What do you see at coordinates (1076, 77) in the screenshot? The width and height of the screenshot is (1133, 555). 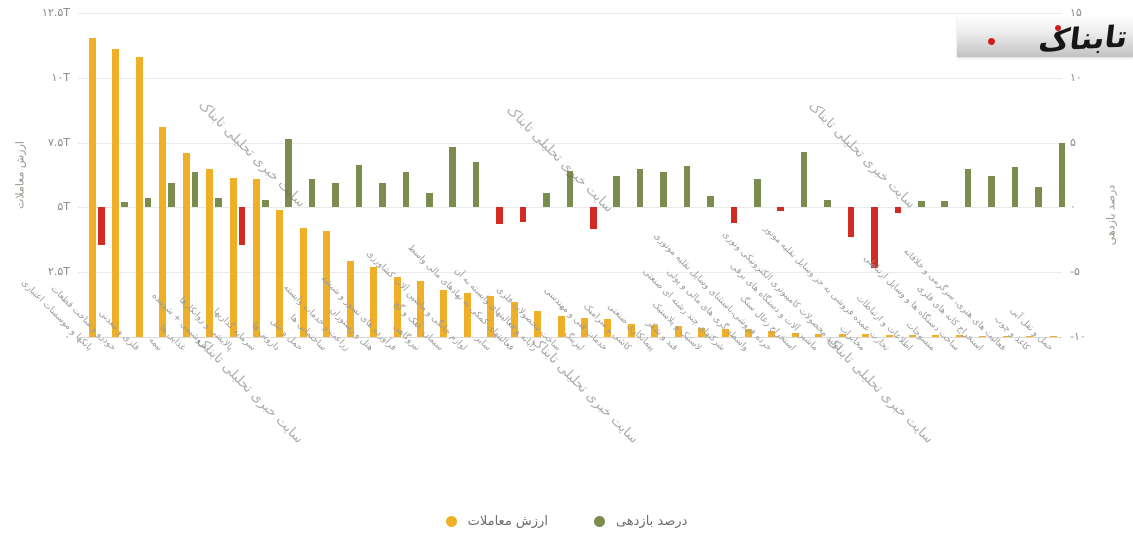 I see `right-tick-label: ۱۰` at bounding box center [1076, 77].